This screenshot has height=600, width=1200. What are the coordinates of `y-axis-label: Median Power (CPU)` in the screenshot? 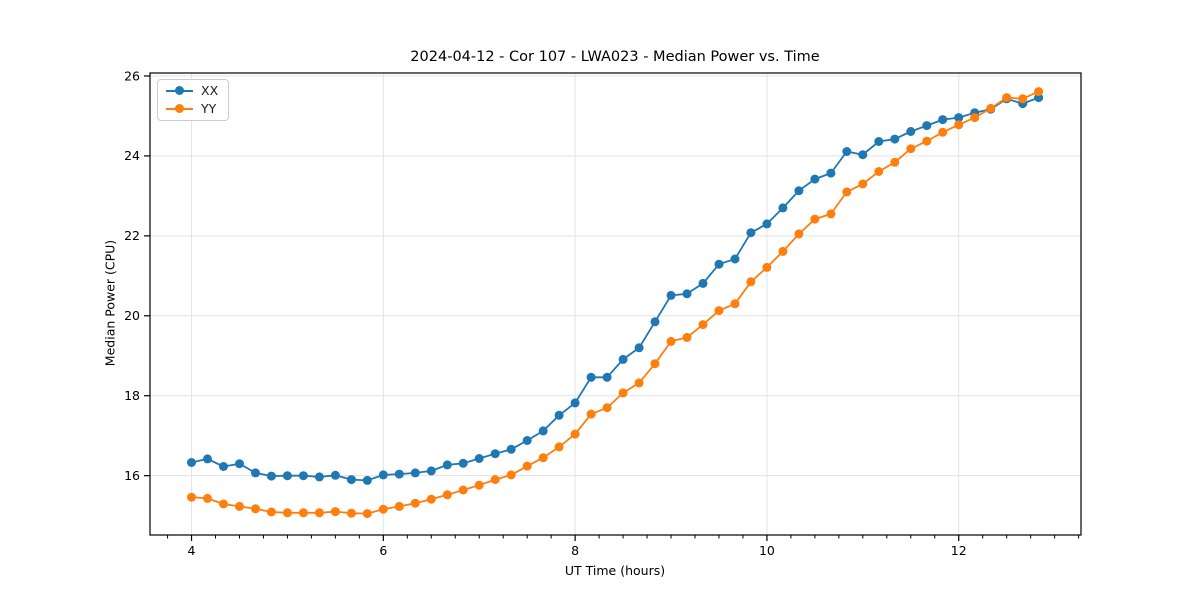 It's located at (110, 303).